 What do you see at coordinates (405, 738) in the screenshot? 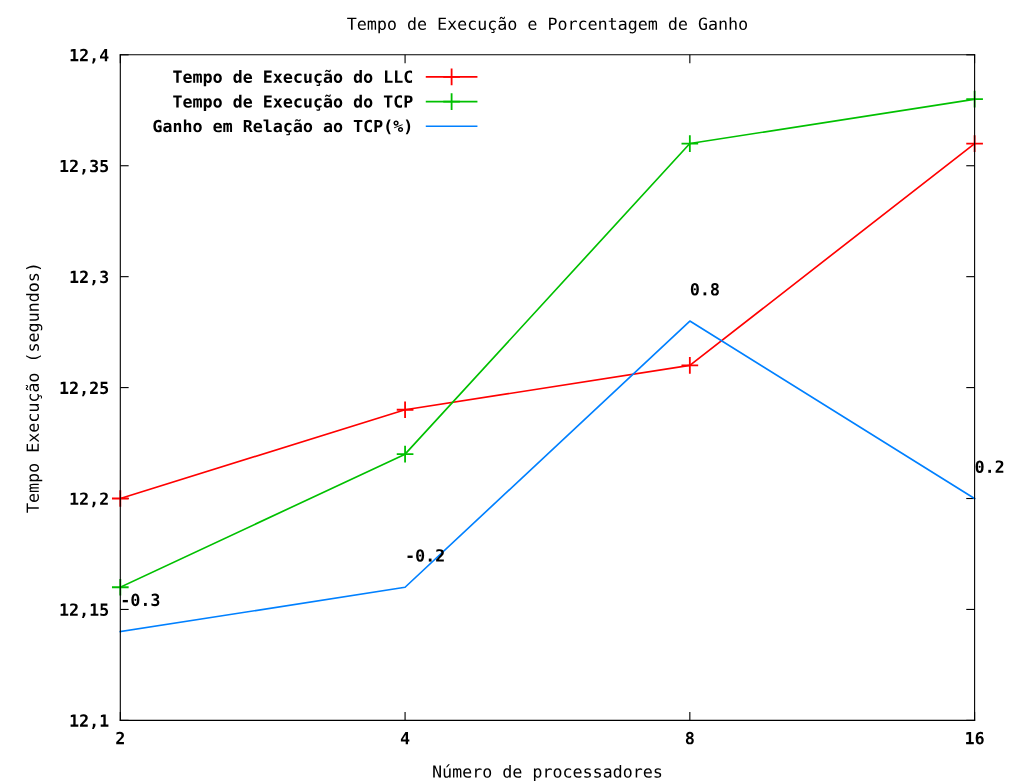
I see `x-tick-label: 4` at bounding box center [405, 738].